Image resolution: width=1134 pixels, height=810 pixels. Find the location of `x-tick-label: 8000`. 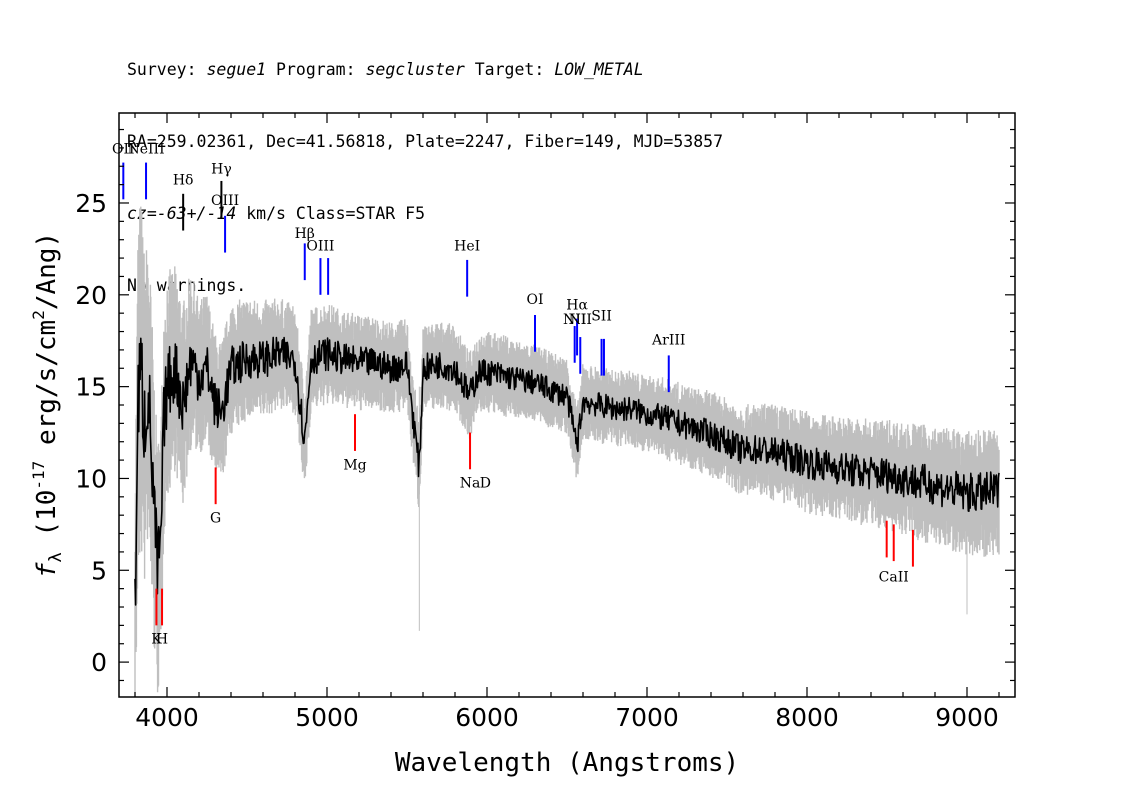

x-tick-label: 8000 is located at coordinates (807, 717).